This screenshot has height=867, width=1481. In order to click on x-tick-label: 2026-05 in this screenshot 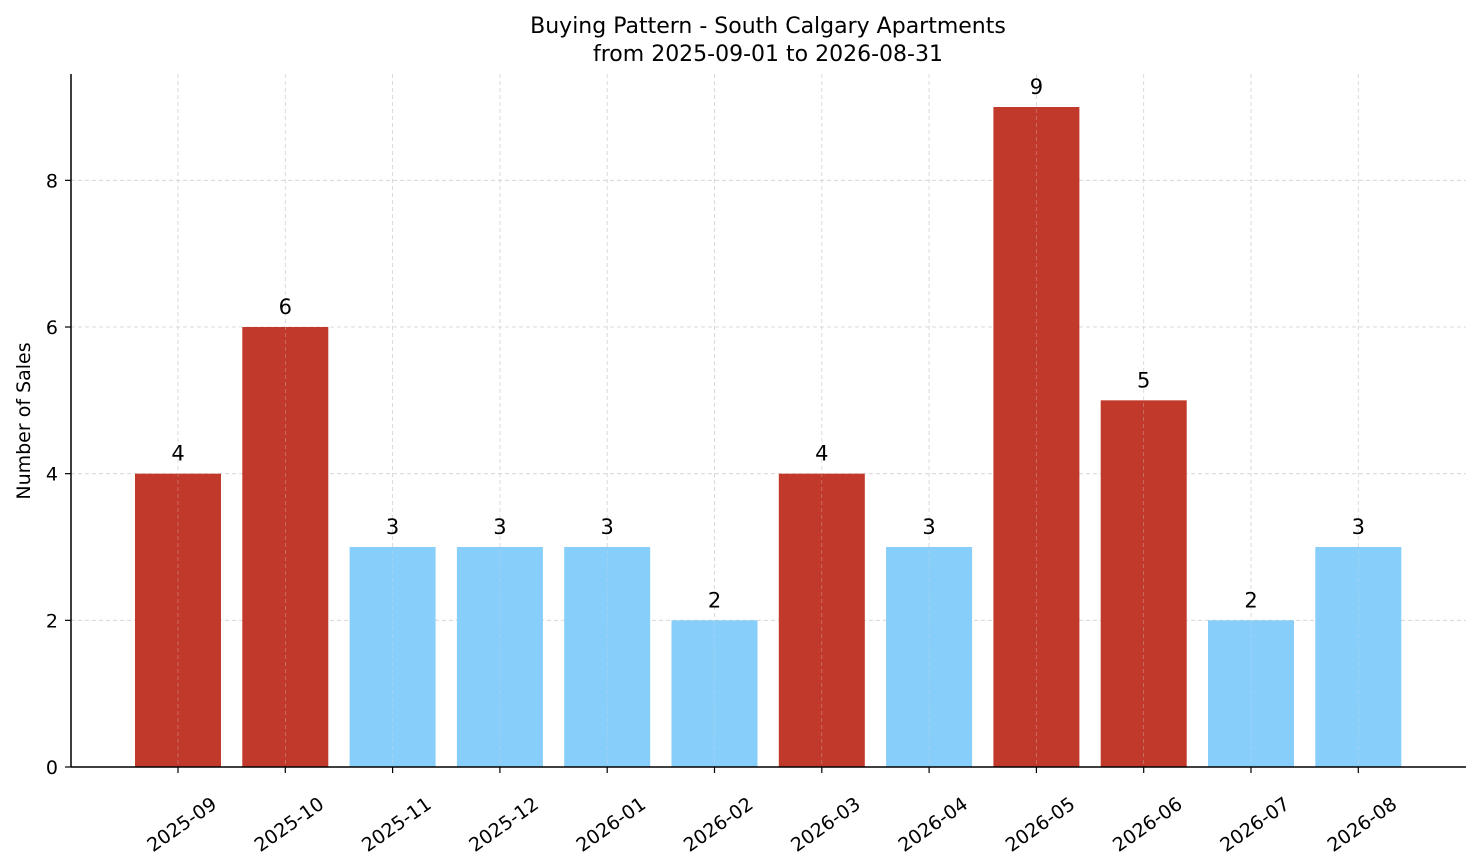, I will do `click(1041, 825)`.